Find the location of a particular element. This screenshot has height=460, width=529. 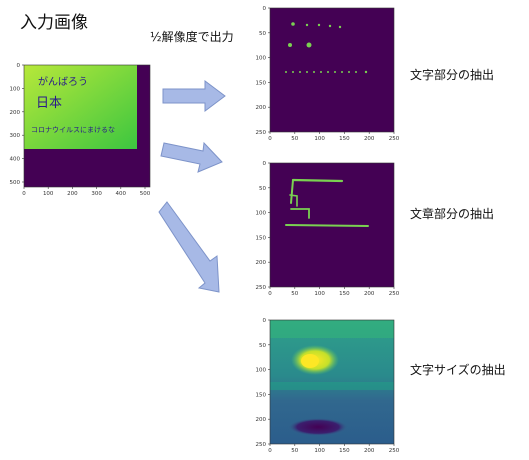

char-y-axis: 0 50 100 150 200 250 is located at coordinates (263, 71).